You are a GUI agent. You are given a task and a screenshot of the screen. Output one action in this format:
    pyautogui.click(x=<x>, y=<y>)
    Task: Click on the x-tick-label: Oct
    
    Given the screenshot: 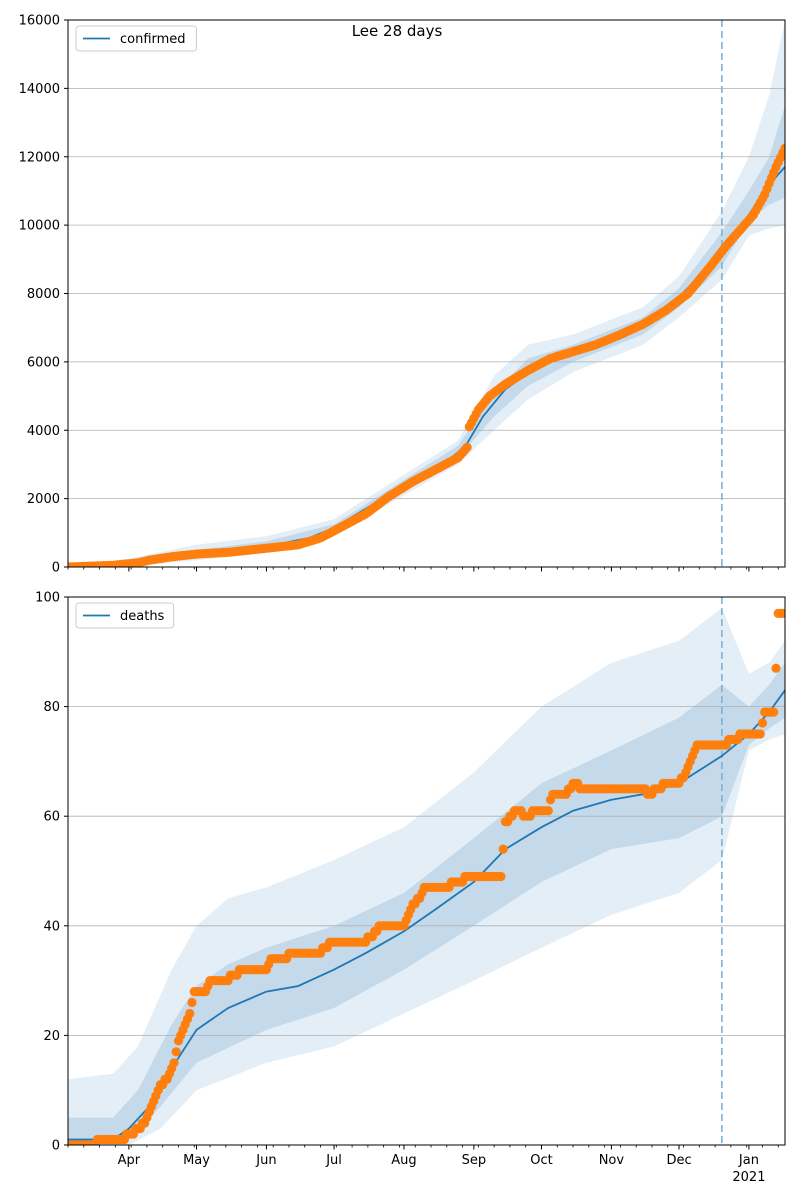 What is the action you would take?
    pyautogui.click(x=541, y=1160)
    